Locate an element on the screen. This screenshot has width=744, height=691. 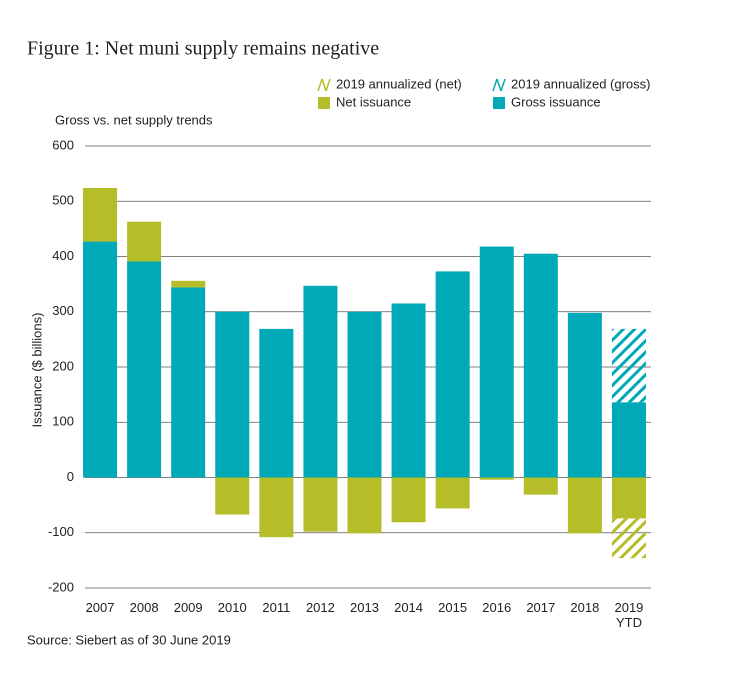
x-tick-label: 2013 is located at coordinates (364, 607).